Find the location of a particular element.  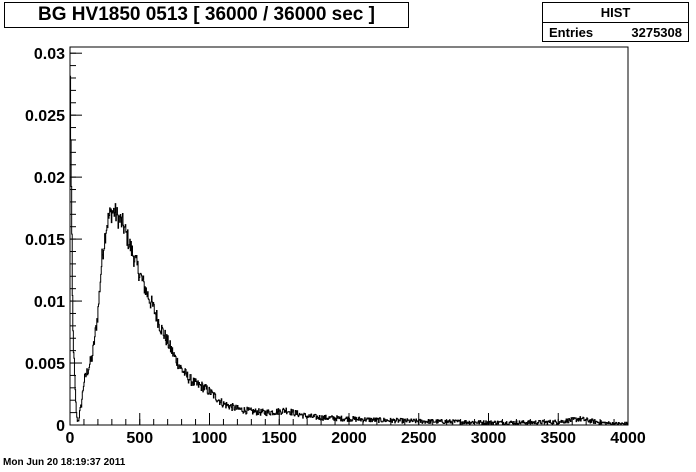

x-tick-label: 3000 is located at coordinates (489, 438).